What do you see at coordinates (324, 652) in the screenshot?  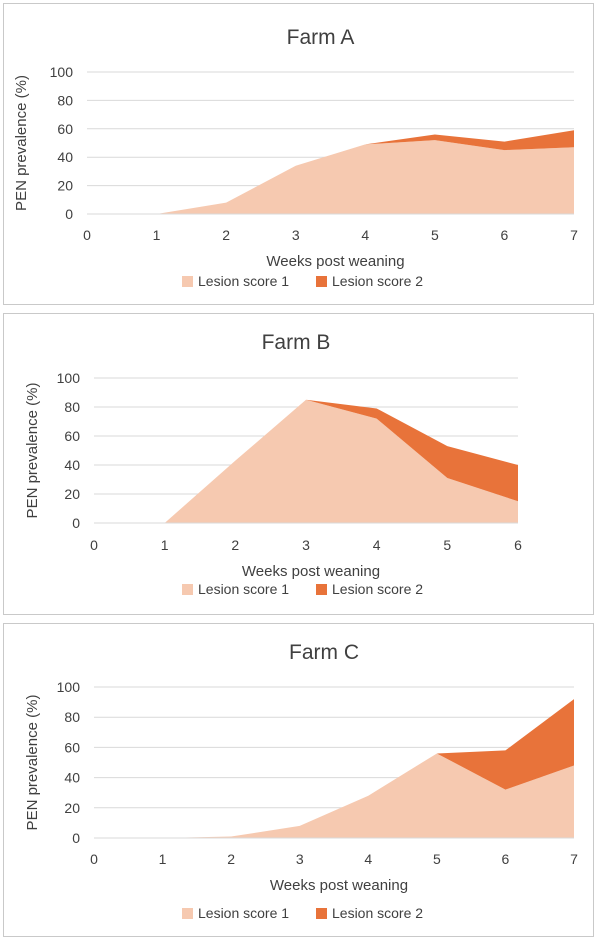 I see `chart-title: Farm C` at bounding box center [324, 652].